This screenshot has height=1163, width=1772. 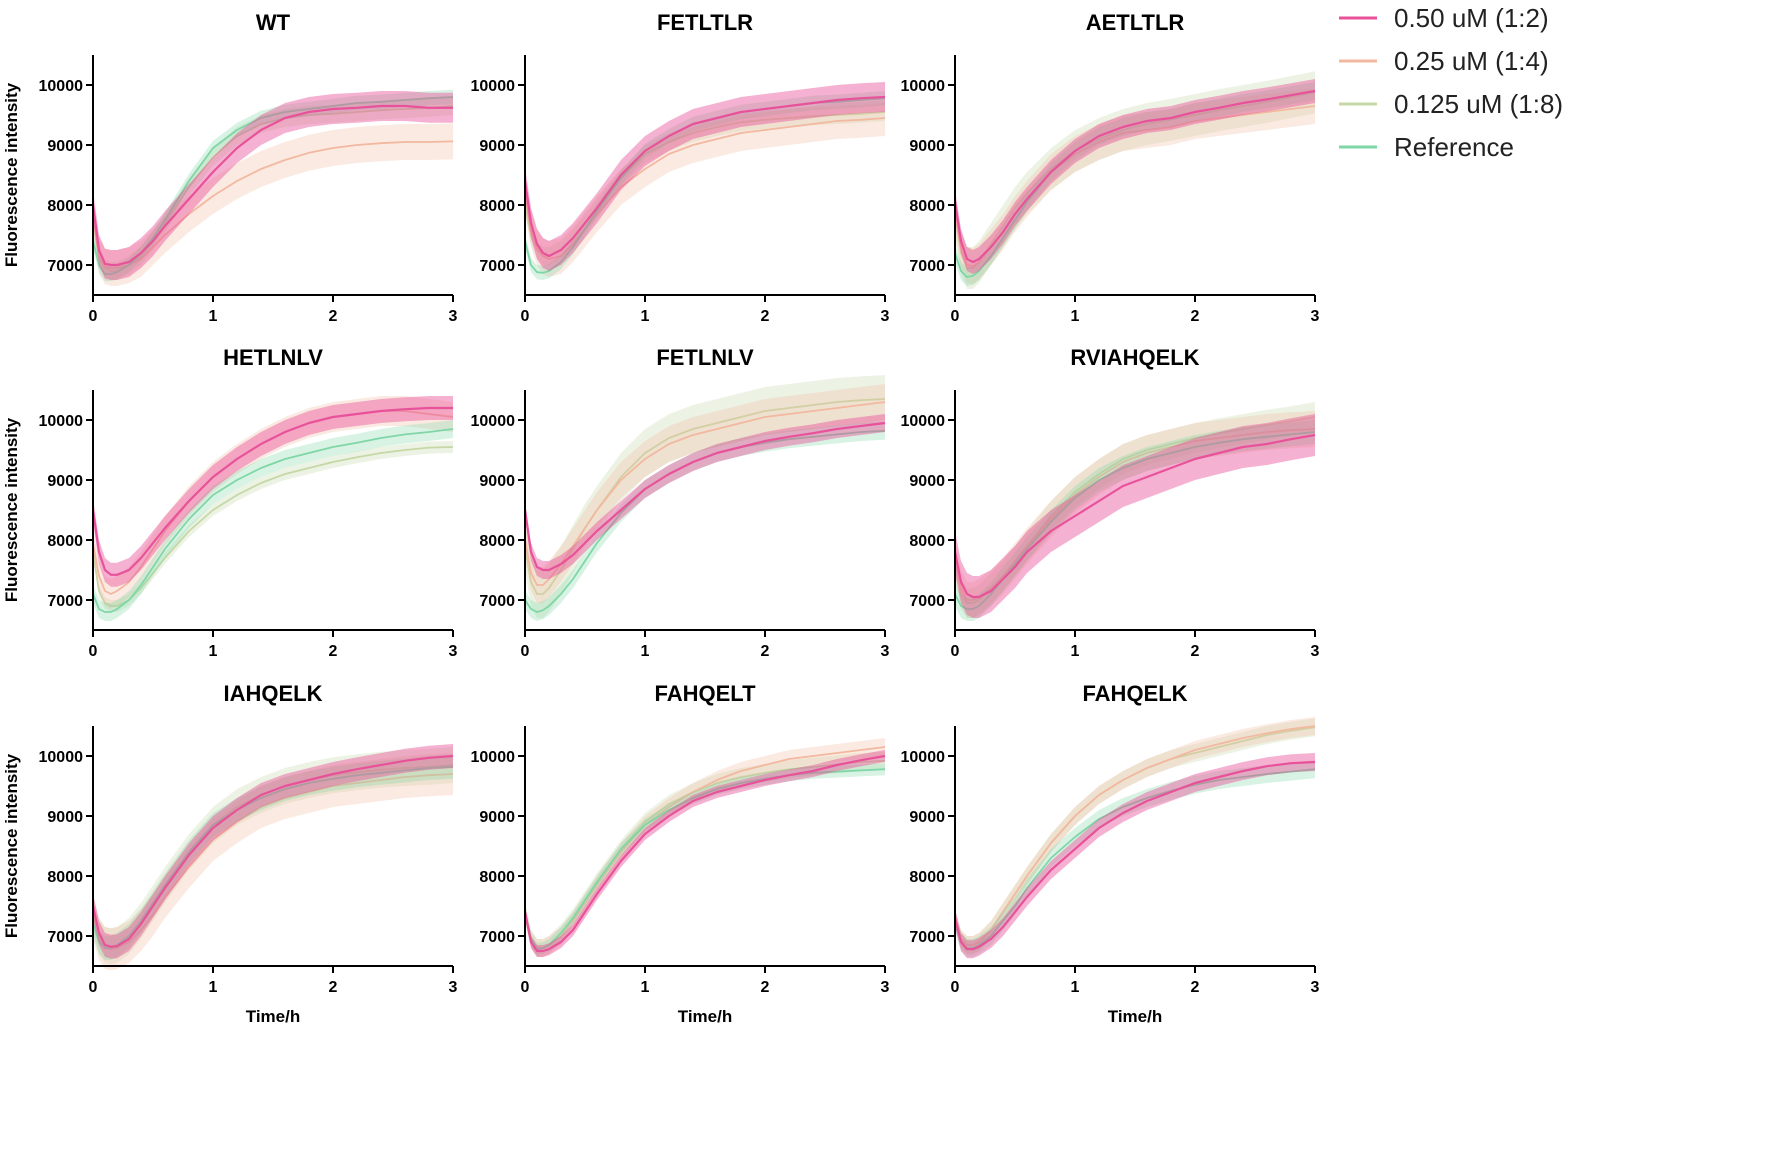 What do you see at coordinates (1135, 22) in the screenshot?
I see `panel-title: AETLTLR` at bounding box center [1135, 22].